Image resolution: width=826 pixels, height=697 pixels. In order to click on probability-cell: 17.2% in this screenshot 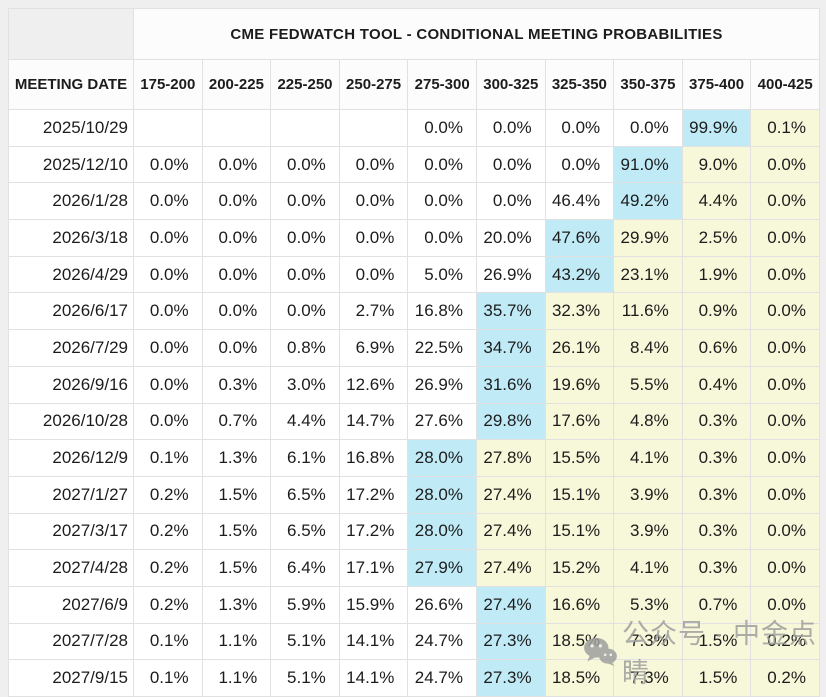, I will do `click(373, 531)`.